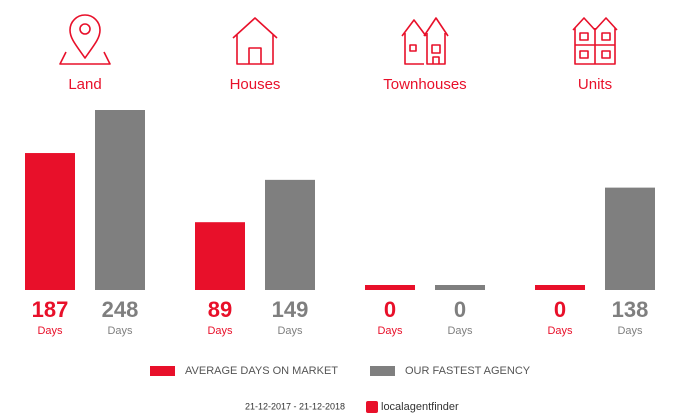 This screenshot has width=700, height=420. What do you see at coordinates (220, 309) in the screenshot?
I see `value-label: 89` at bounding box center [220, 309].